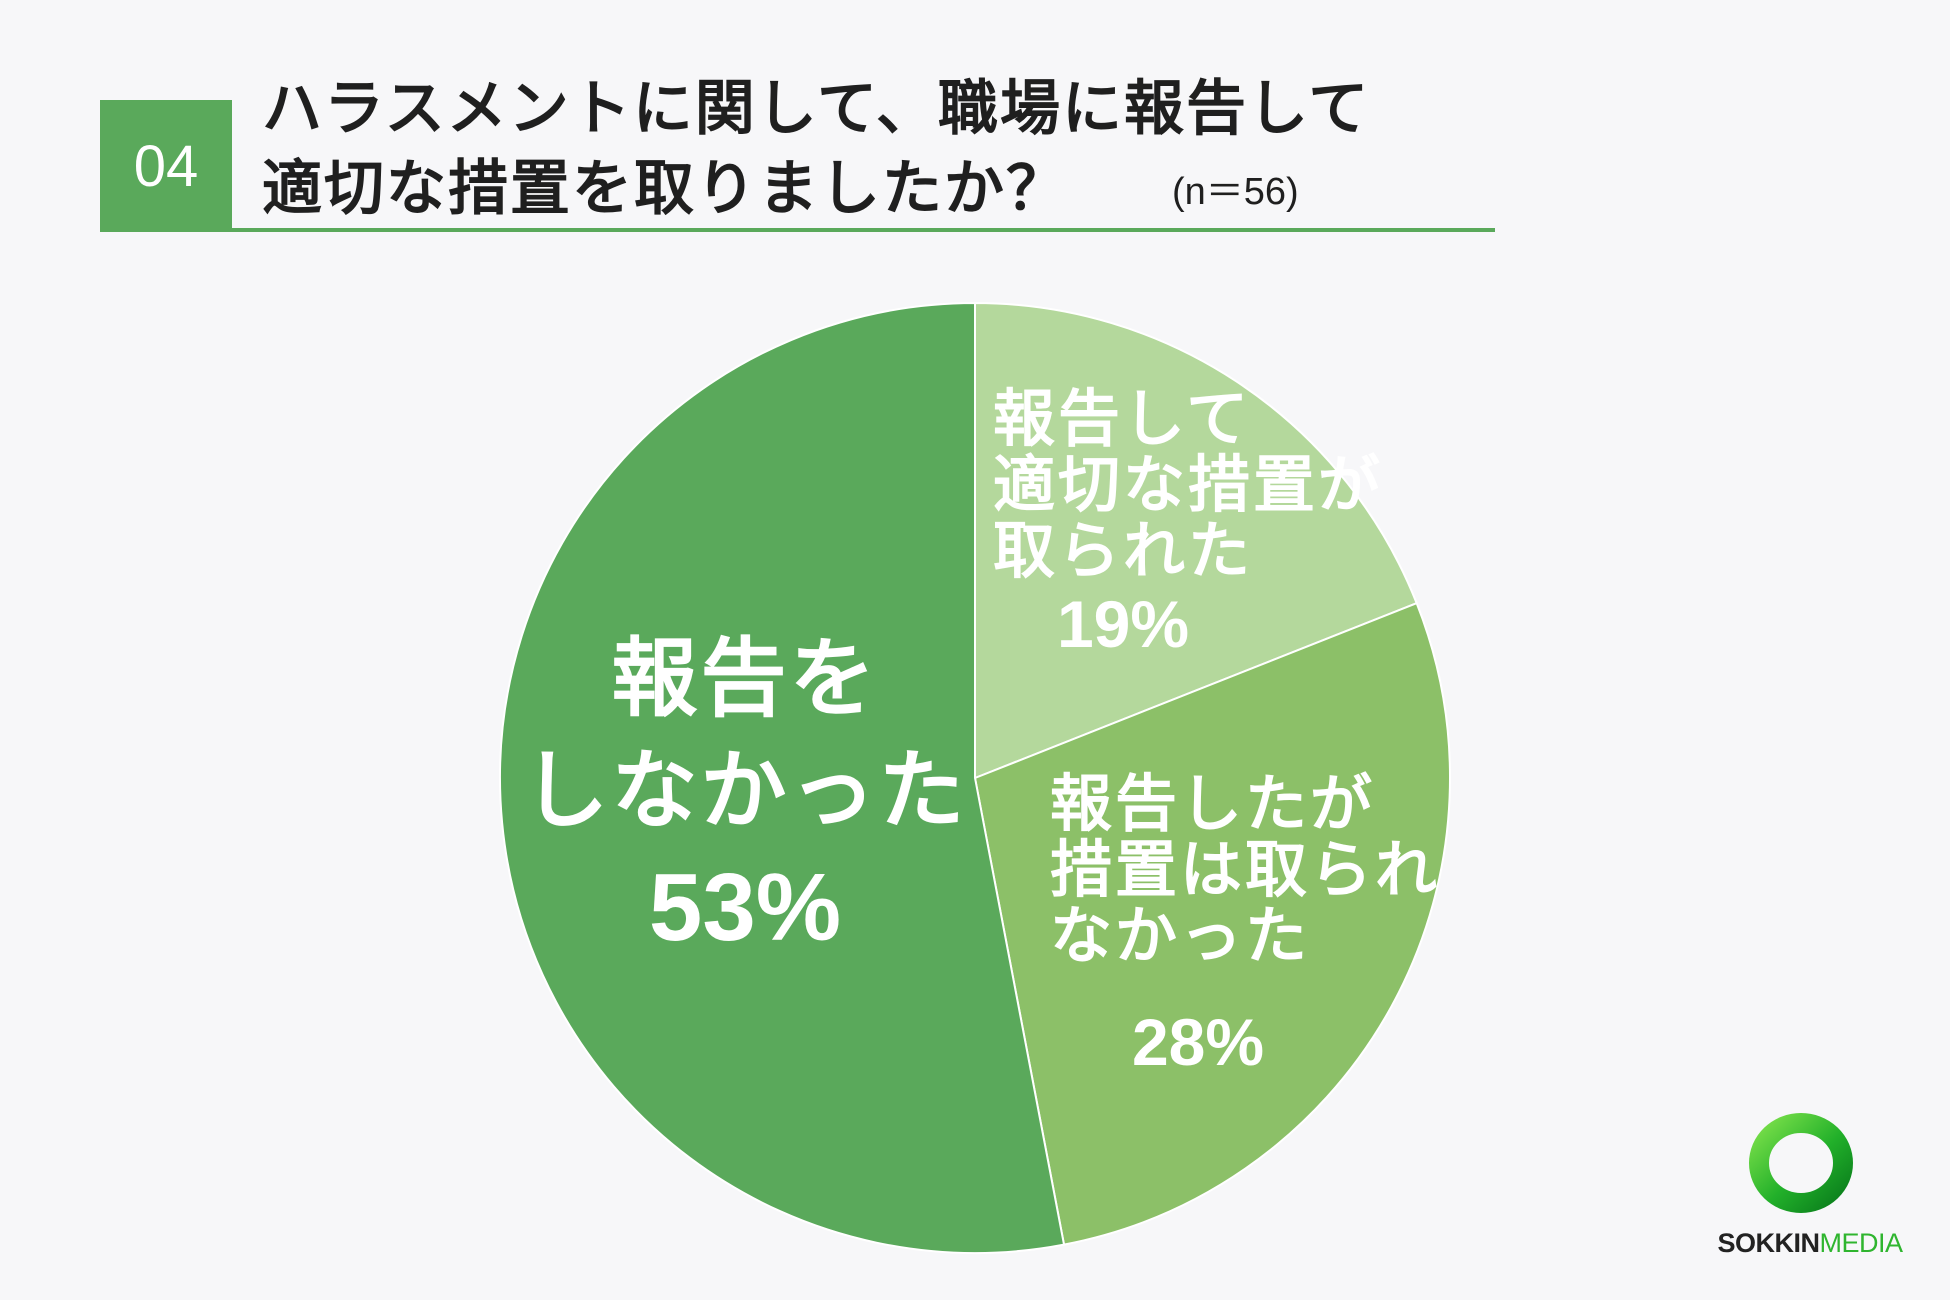  What do you see at coordinates (745, 791) in the screenshot?
I see `pie-slice-3-label-line: しなかった` at bounding box center [745, 791].